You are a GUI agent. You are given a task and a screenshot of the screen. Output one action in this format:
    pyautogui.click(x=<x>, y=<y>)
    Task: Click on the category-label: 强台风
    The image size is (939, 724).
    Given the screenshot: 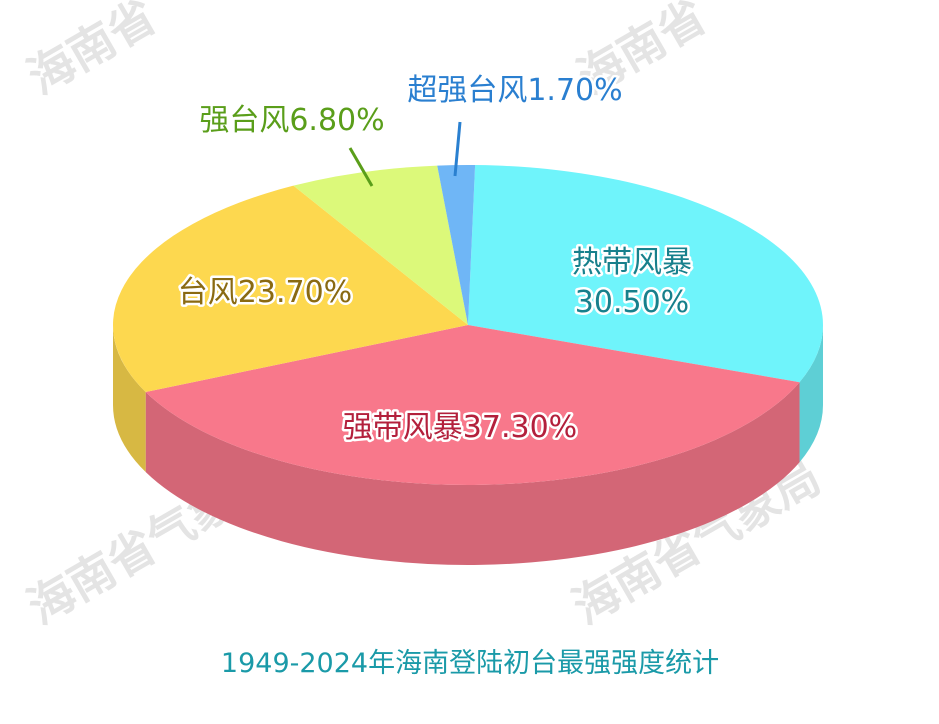 What is the action you would take?
    pyautogui.click(x=244, y=120)
    